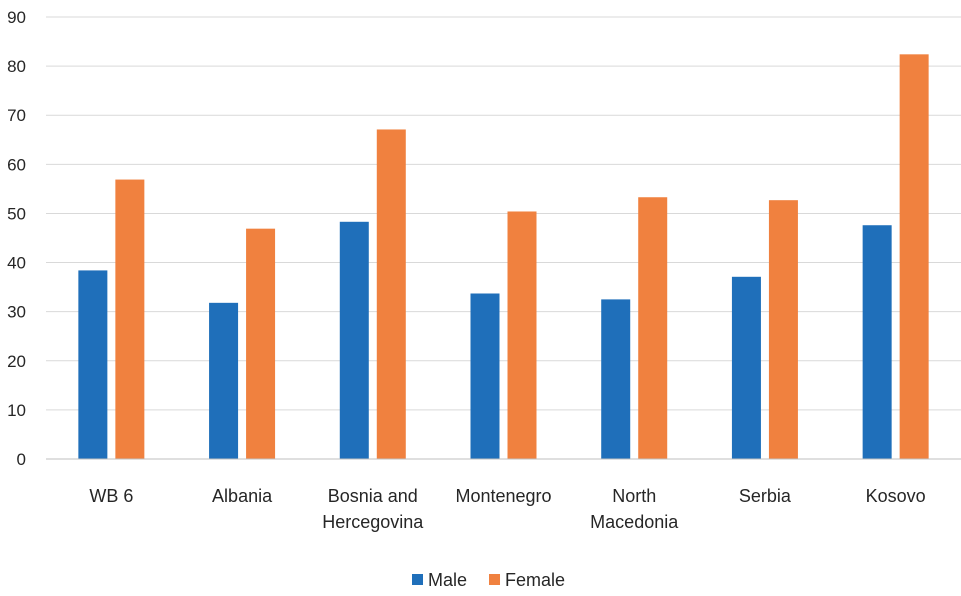 This screenshot has height=596, width=961. I want to click on x-category-label: Bosnia and, so click(373, 496).